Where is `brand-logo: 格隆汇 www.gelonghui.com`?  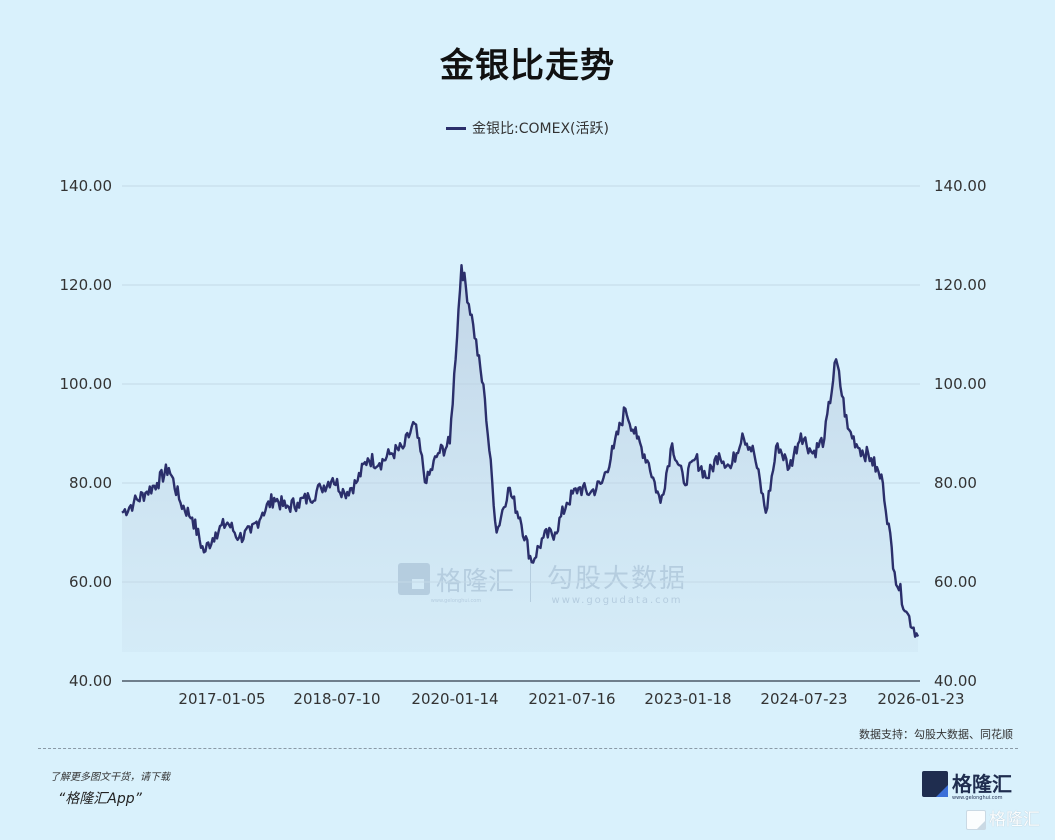
brand-logo: 格隆汇 www.gelonghui.com is located at coordinates (967, 786).